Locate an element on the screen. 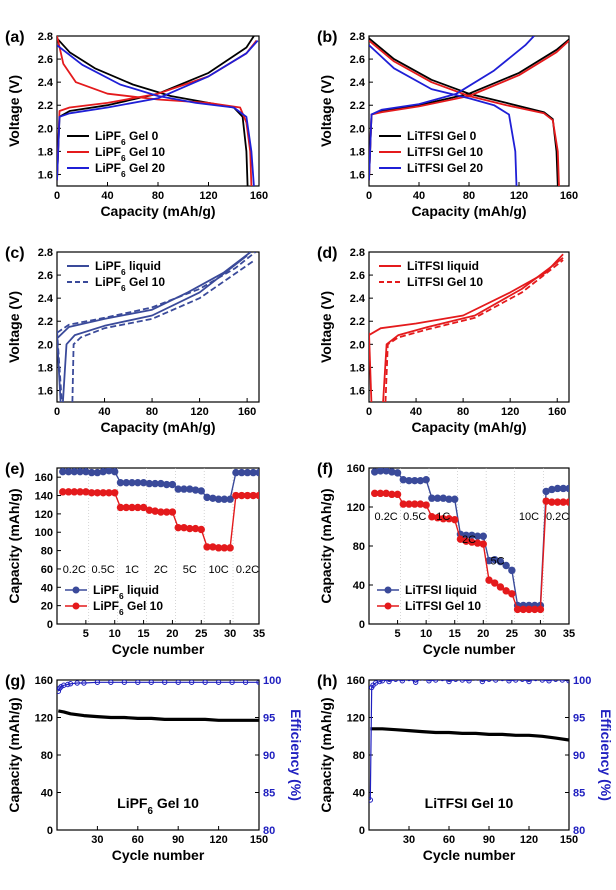  plot-frame is located at coordinates (158, 327).